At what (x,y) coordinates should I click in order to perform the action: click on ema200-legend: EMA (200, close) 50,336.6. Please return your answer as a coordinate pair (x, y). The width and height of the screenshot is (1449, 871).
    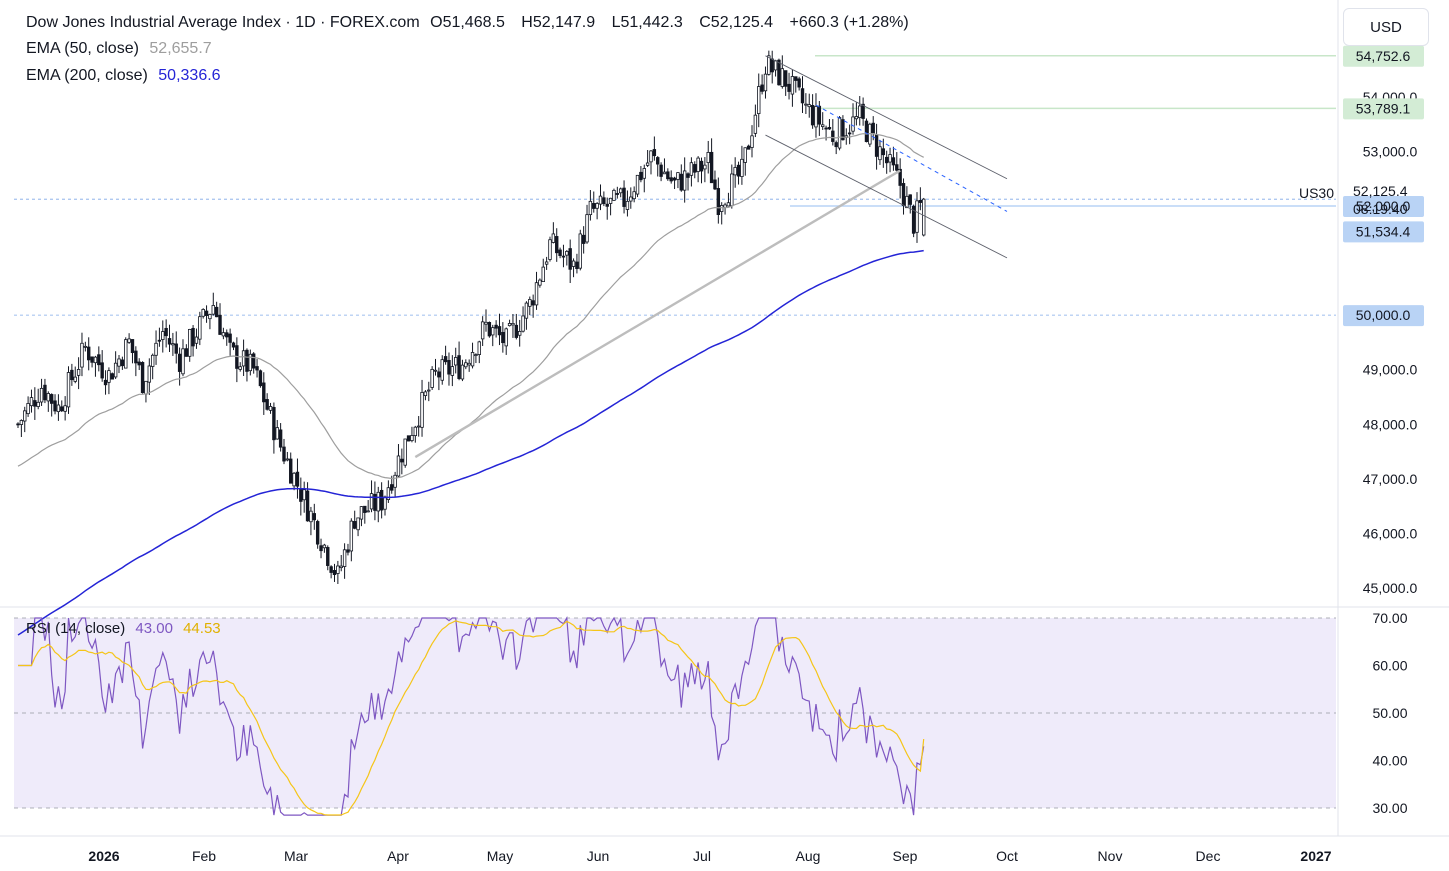
    Looking at the image, I should click on (126, 76).